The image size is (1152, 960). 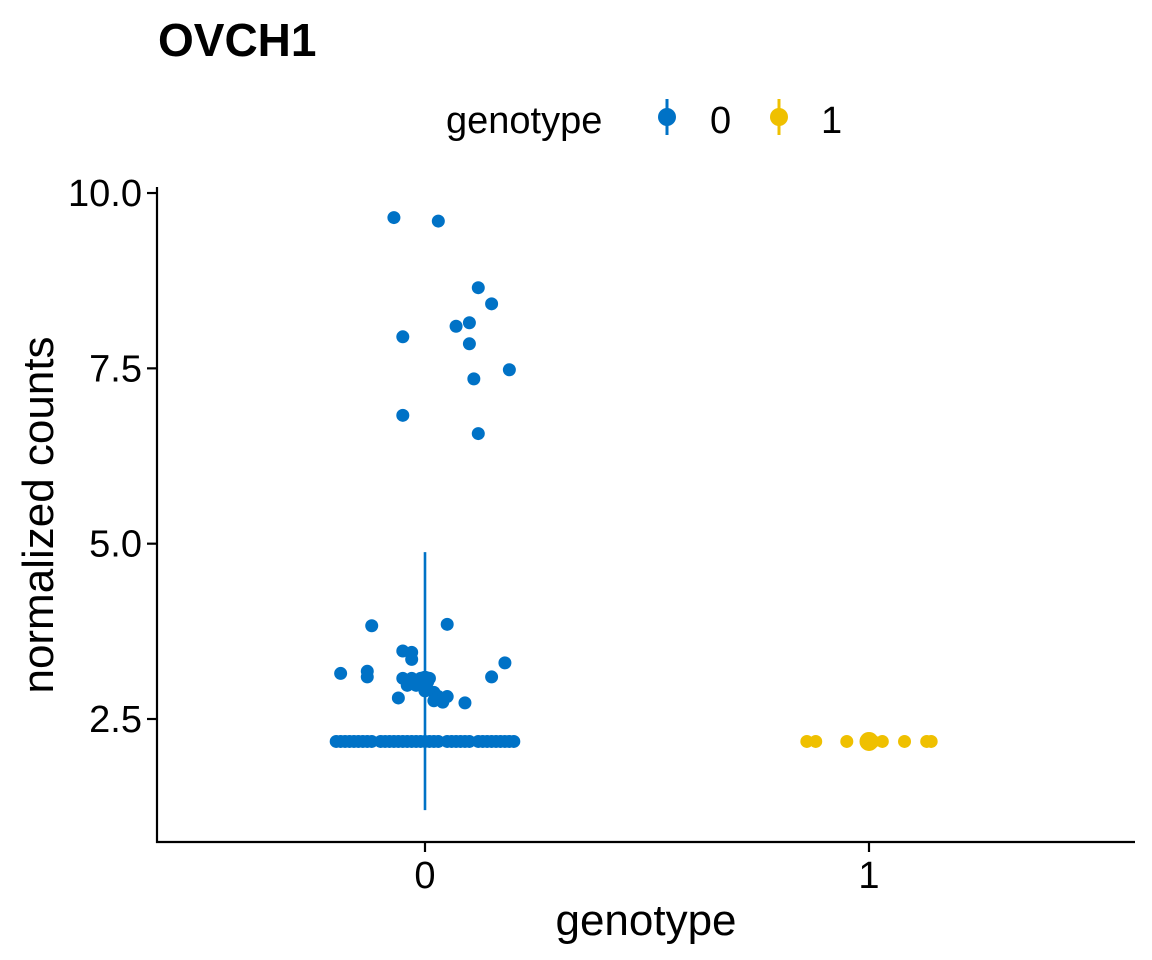 I want to click on y-axis-label: normalized counts, so click(x=38, y=514).